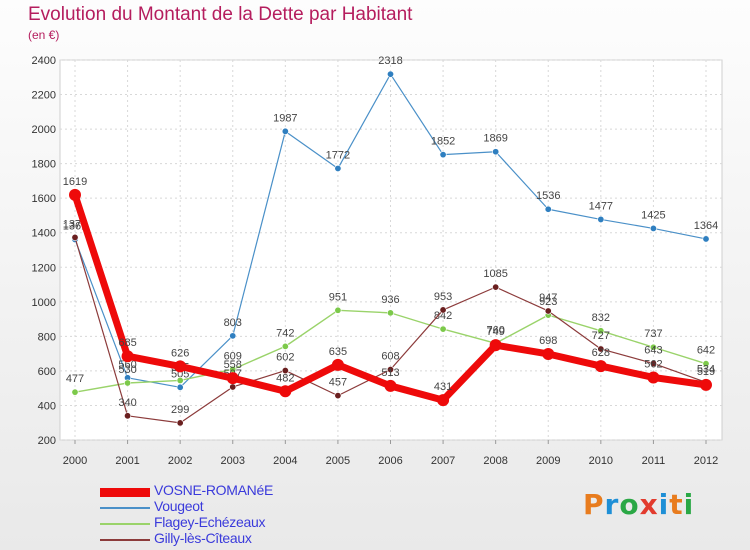 This screenshot has width=750, height=550. Describe the element at coordinates (639, 504) in the screenshot. I see `proxiti-logo: Proxiti` at that location.